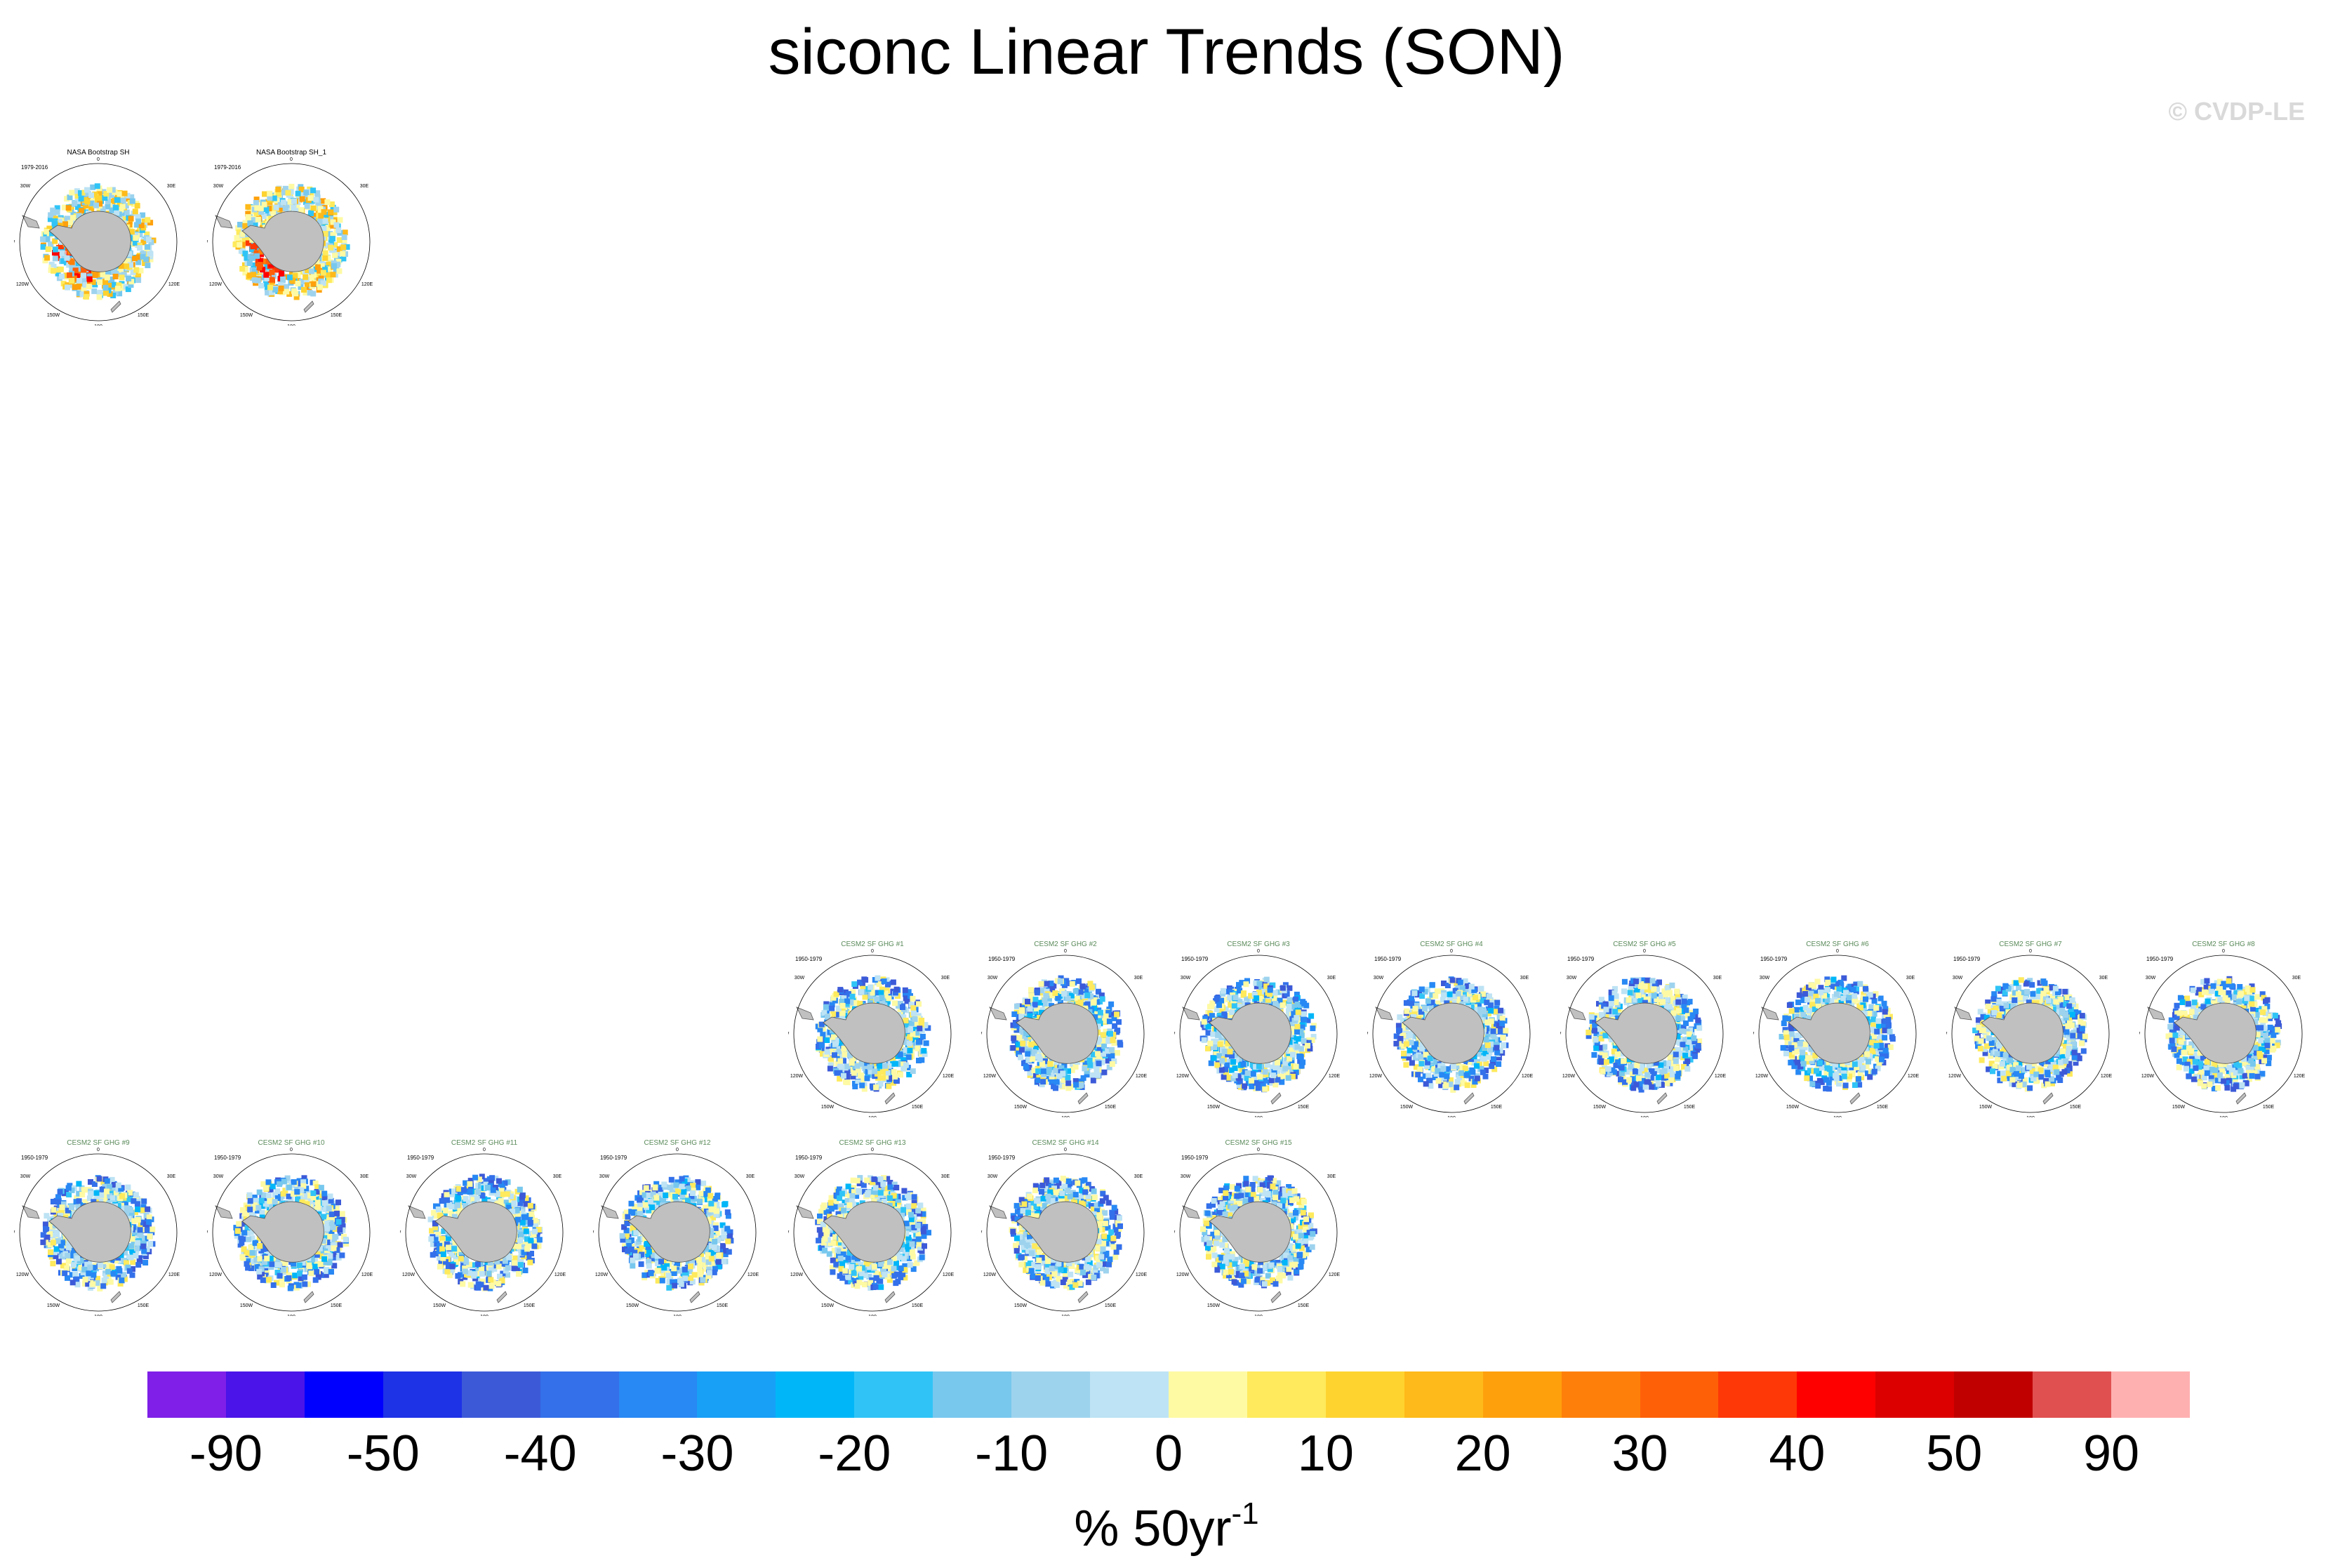 The image size is (2333, 1568). I want to click on longitude-label: 30W, so click(218, 186).